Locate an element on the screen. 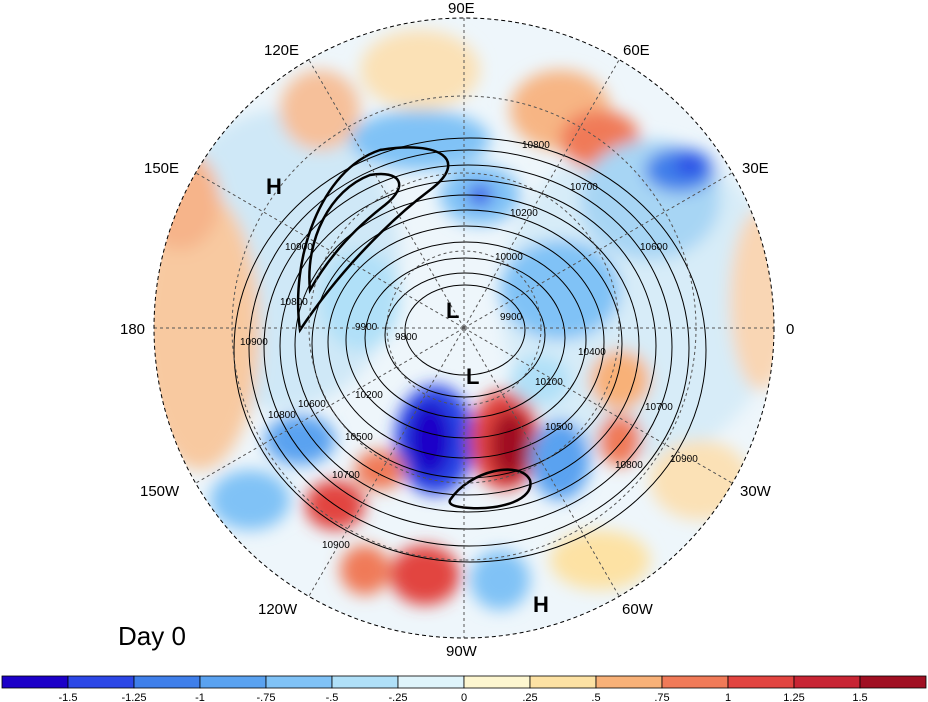 The image size is (928, 702). contour-label: 10100 is located at coordinates (549, 382).